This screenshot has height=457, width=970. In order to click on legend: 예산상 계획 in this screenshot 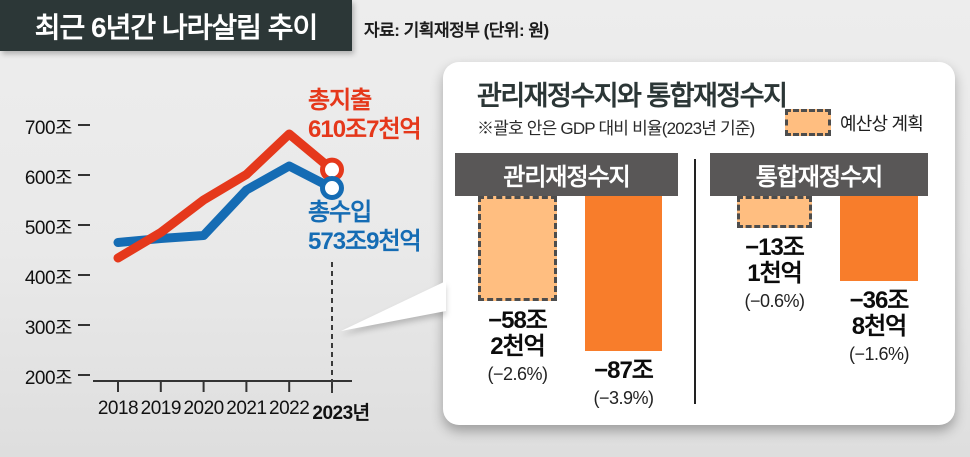, I will do `click(854, 122)`.